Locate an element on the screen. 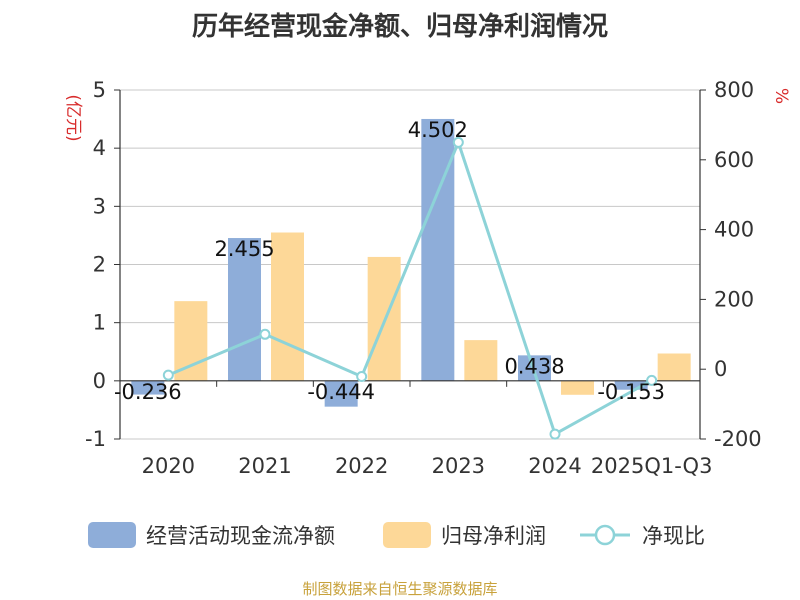 Image resolution: width=800 pixels, height=600 pixels. right-tick-label: 400 is located at coordinates (734, 230).